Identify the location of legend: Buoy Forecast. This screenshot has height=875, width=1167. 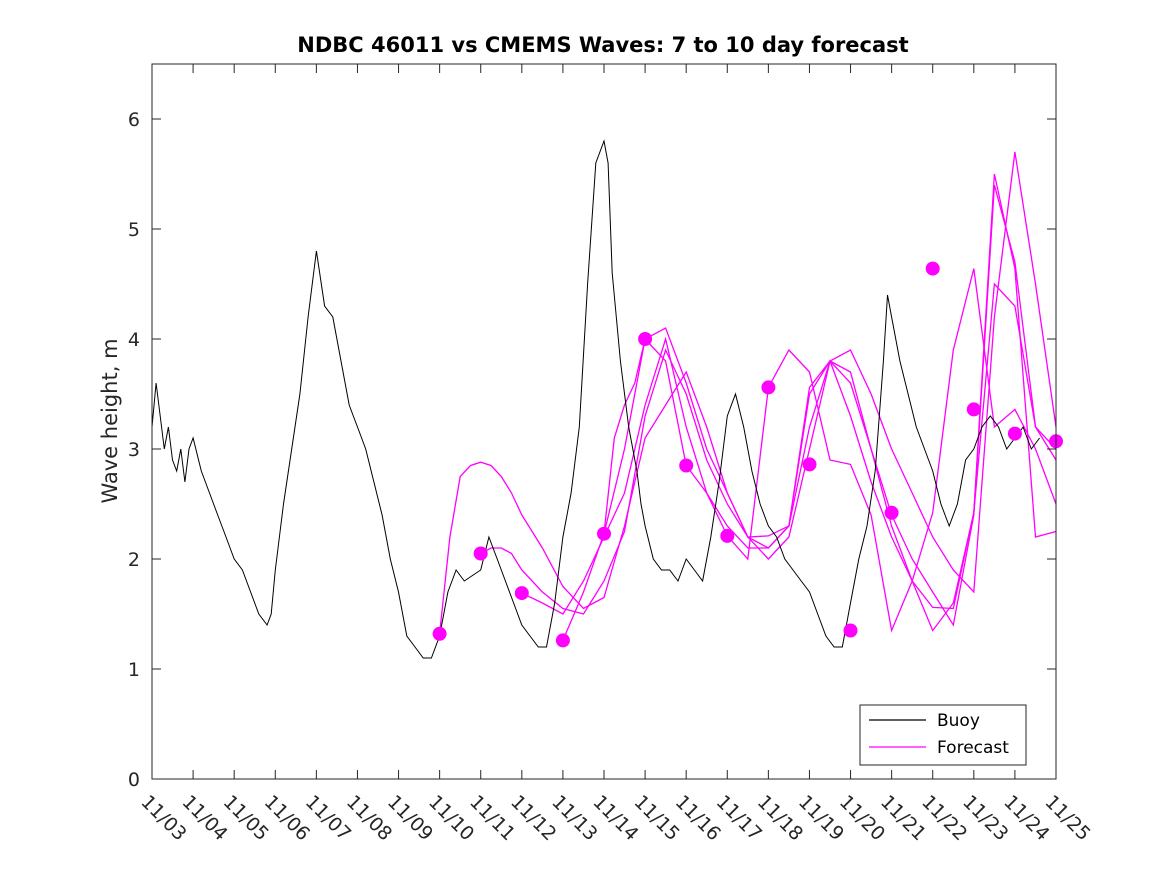
(943, 735).